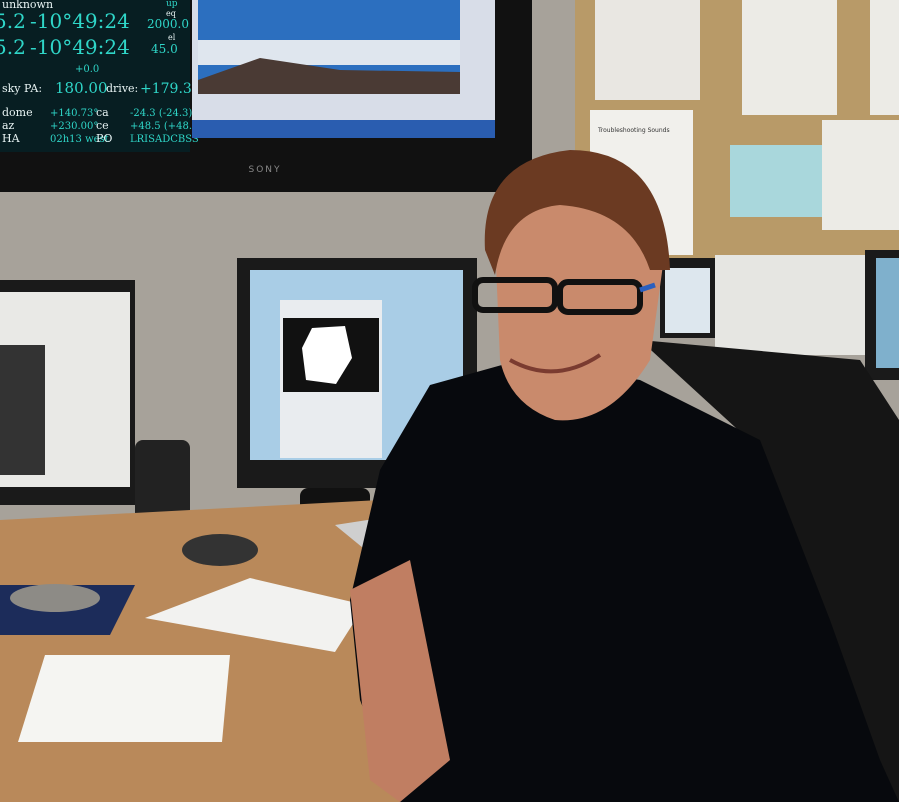 The width and height of the screenshot is (899, 802). What do you see at coordinates (104, 138) in the screenshot?
I see `tv-text: PO` at bounding box center [104, 138].